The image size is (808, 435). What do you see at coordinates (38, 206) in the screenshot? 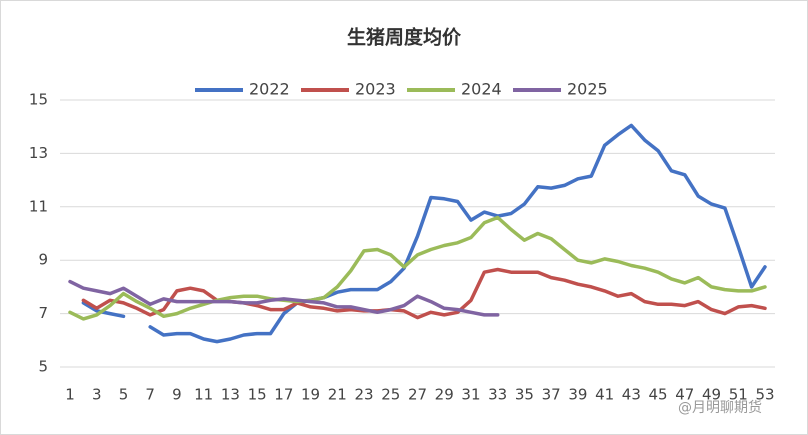
I see `y-tick-label: 11` at bounding box center [38, 206].